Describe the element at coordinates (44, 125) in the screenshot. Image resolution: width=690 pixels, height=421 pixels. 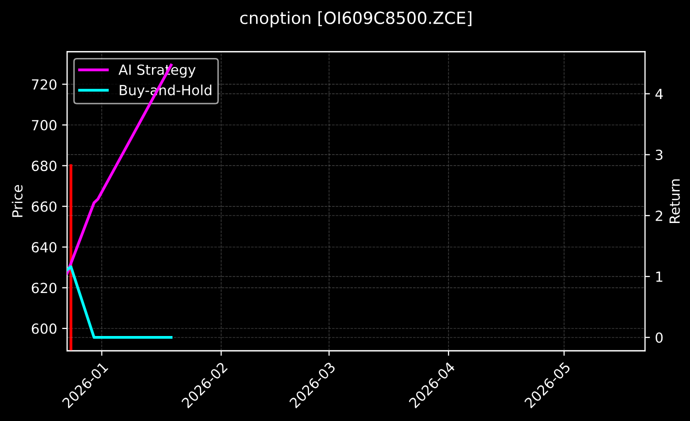
I see `y-tick-label: 700` at that location.